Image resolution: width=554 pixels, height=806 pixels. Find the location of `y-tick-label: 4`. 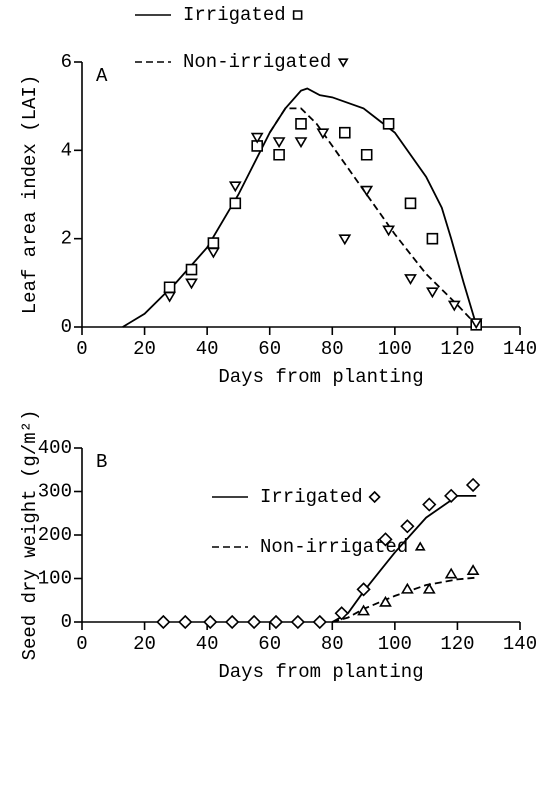

y-tick-label: 4 is located at coordinates (66, 150).